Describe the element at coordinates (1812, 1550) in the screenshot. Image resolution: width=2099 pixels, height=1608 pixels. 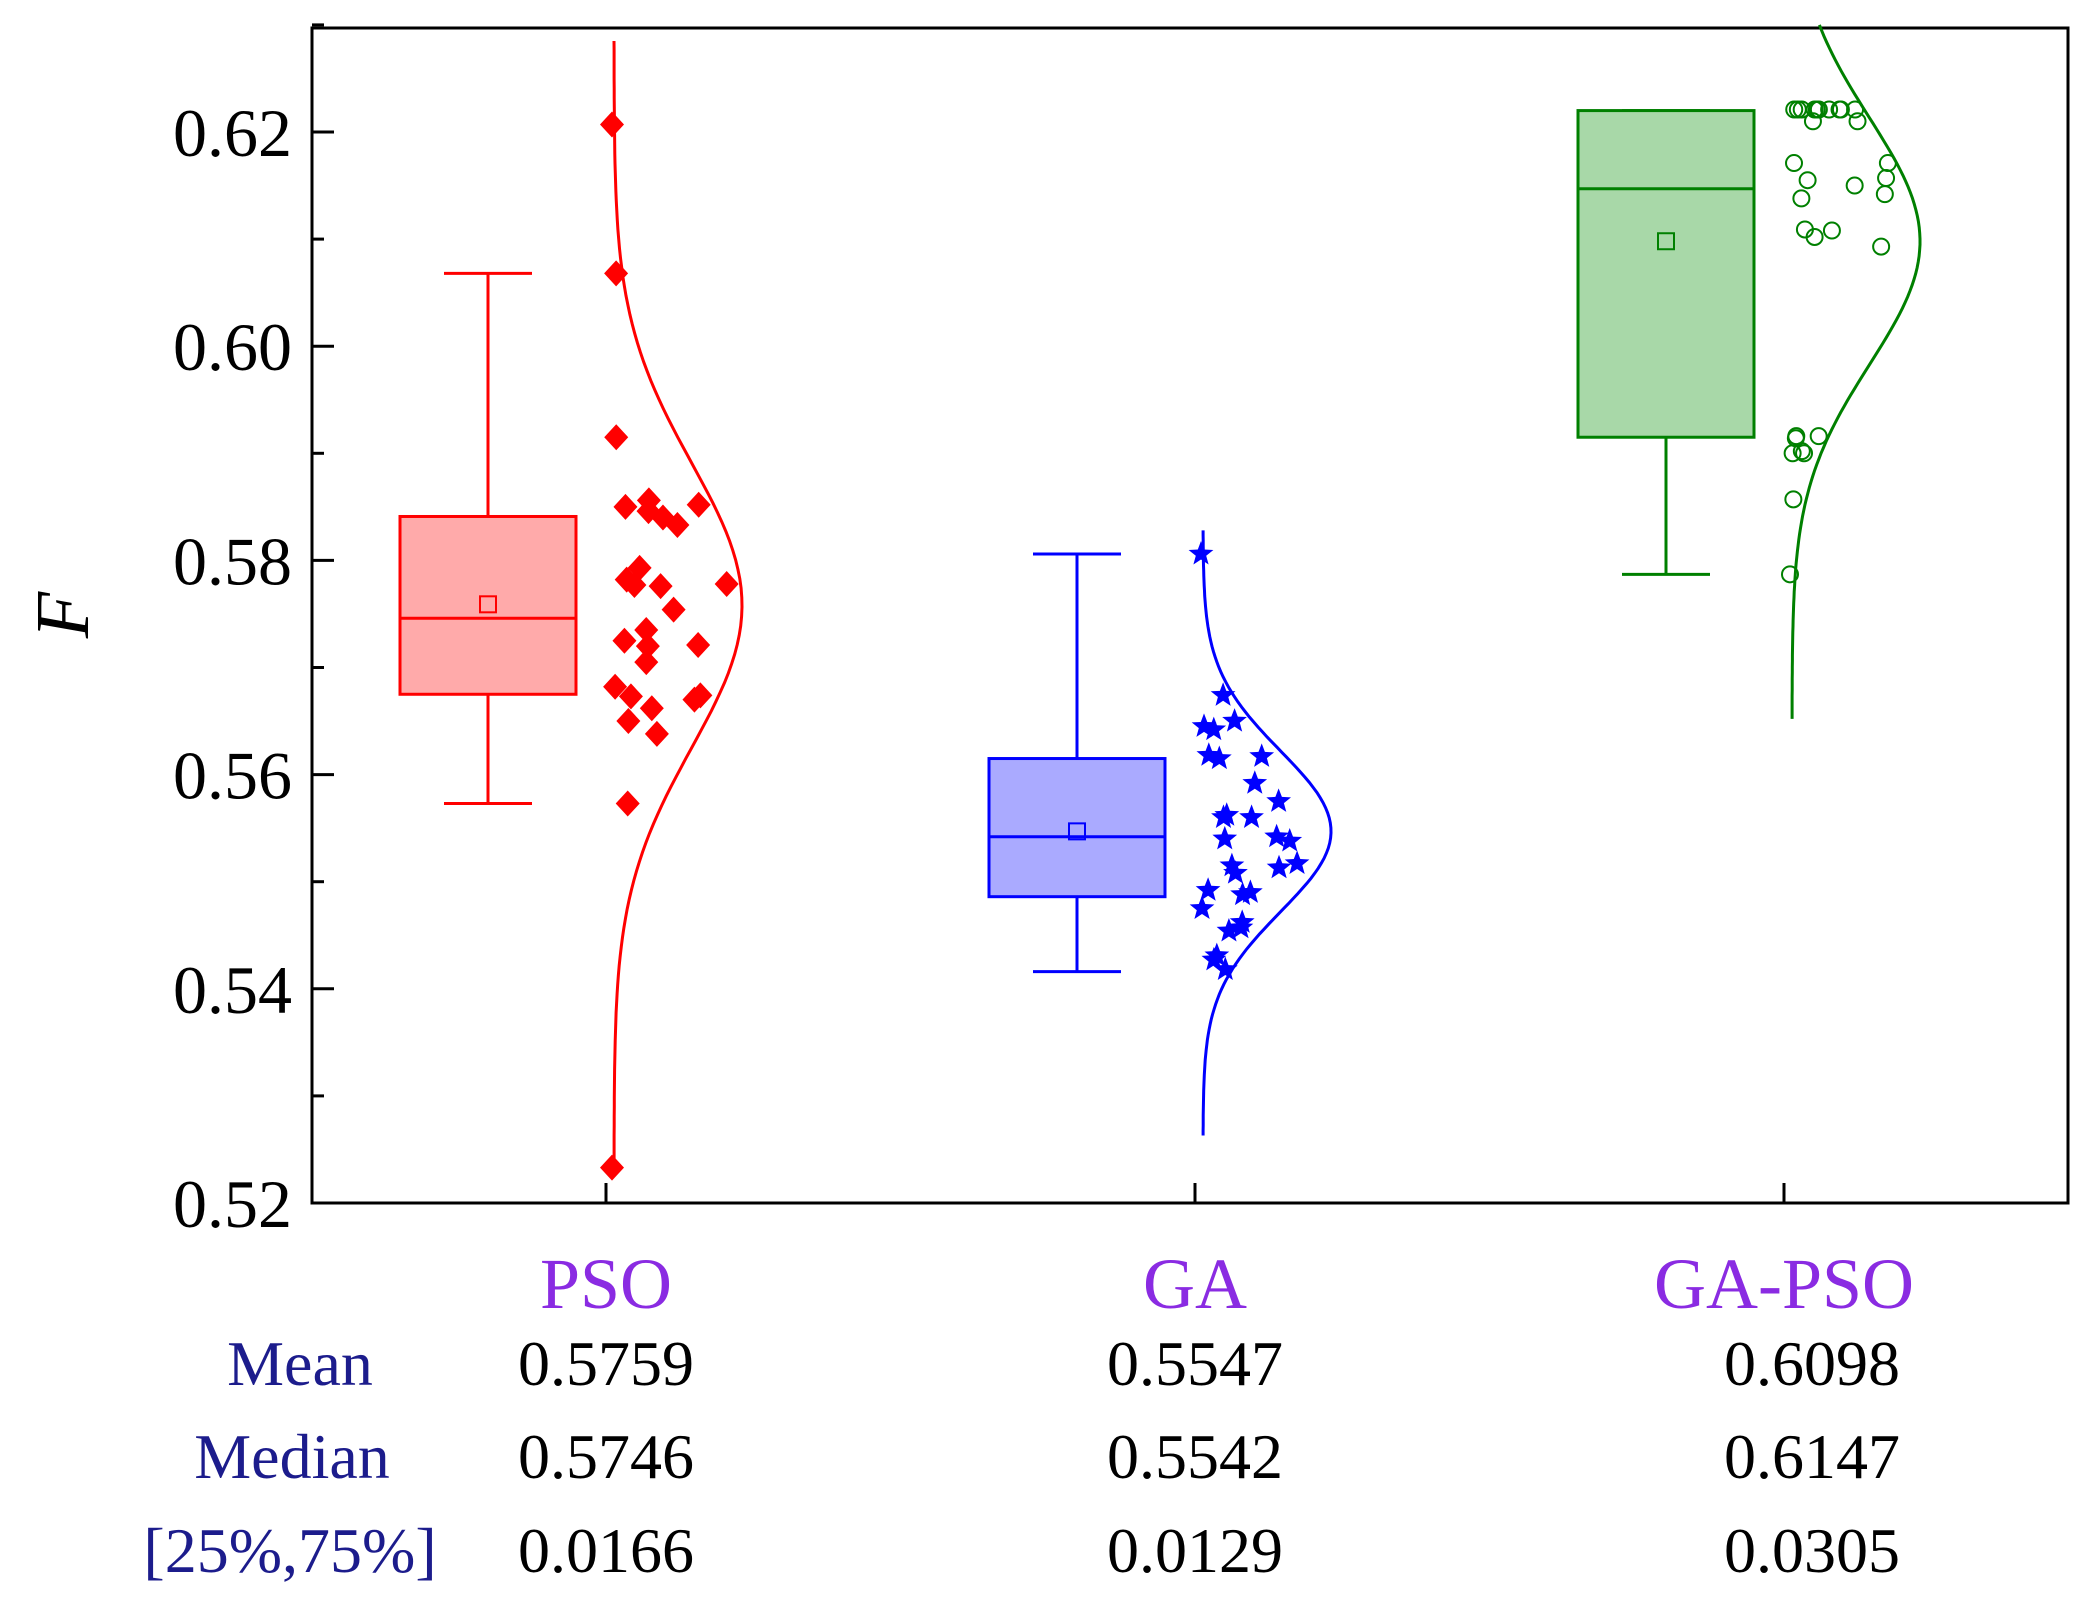
I see `stat-value-ga-pso: 0.0305` at that location.